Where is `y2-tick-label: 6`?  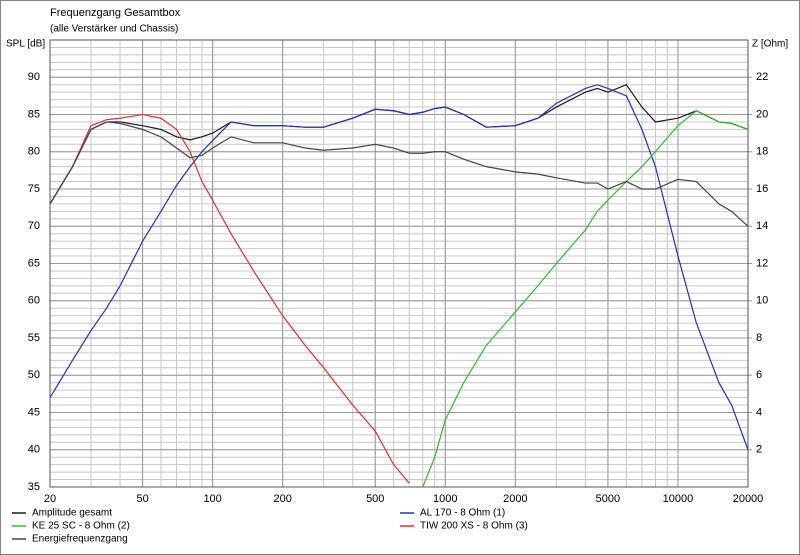
y2-tick-label: 6 is located at coordinates (759, 375).